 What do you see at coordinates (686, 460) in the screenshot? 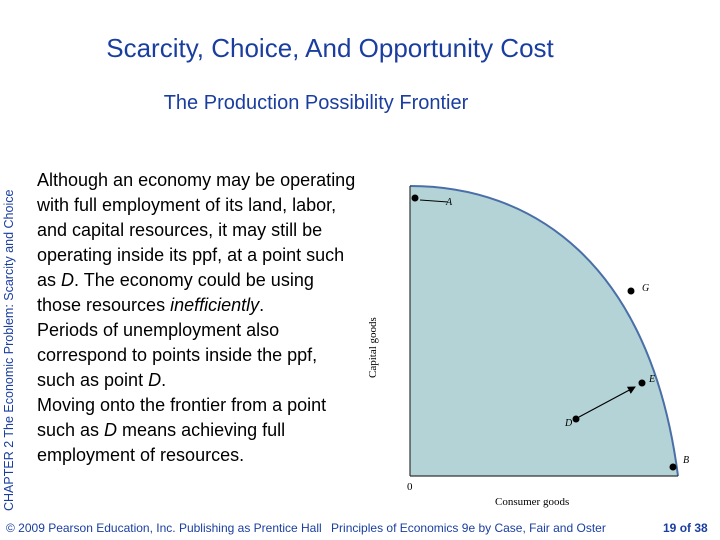
I see `label-B: B` at bounding box center [686, 460].